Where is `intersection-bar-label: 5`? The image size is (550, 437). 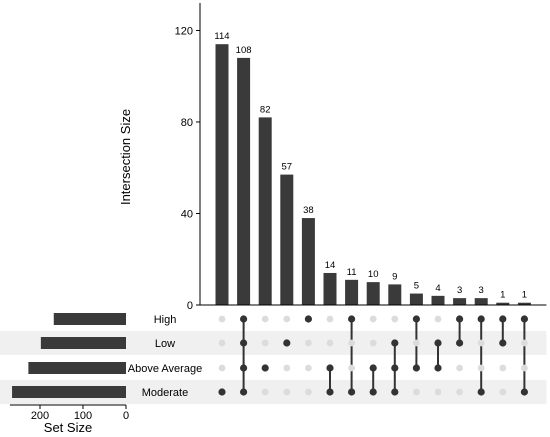 intersection-bar-label: 5 is located at coordinates (416, 286).